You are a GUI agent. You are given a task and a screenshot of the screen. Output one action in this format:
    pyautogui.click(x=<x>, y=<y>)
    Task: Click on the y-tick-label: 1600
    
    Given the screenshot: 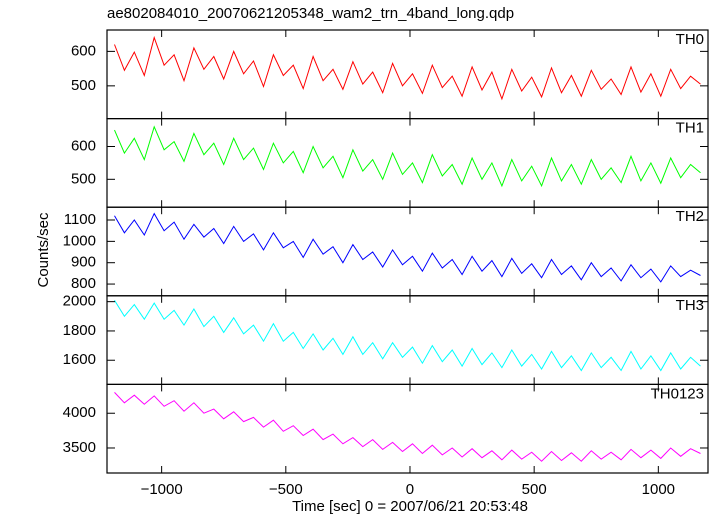 What is the action you would take?
    pyautogui.click(x=79, y=359)
    